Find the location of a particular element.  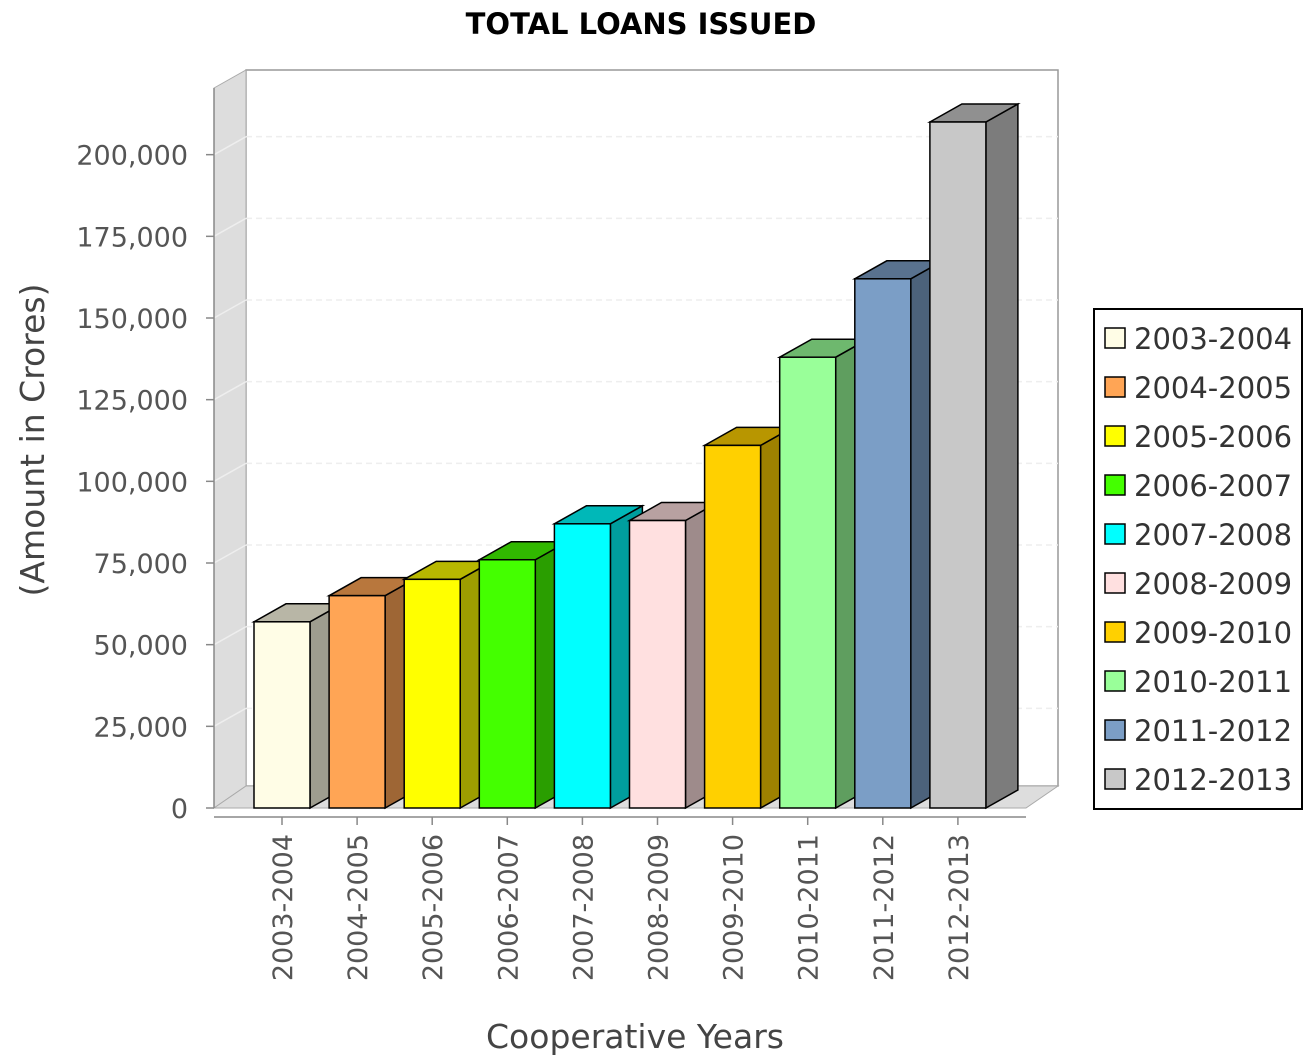

x-tick-label: 2008-2009 is located at coordinates (659, 907).